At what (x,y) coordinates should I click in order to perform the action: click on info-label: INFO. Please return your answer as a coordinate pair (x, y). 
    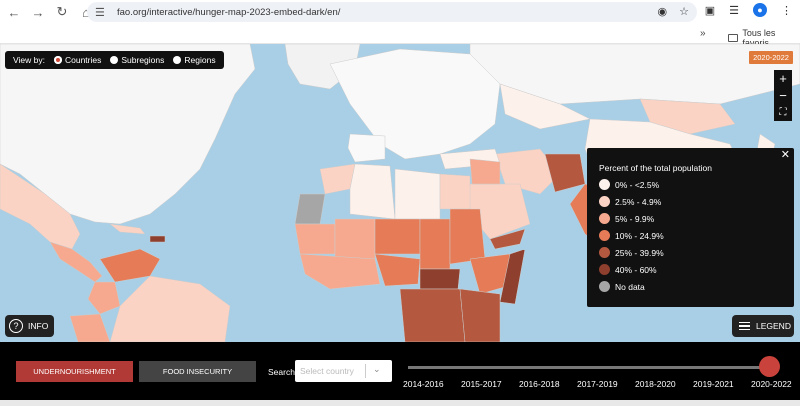
    Looking at the image, I should click on (38, 326).